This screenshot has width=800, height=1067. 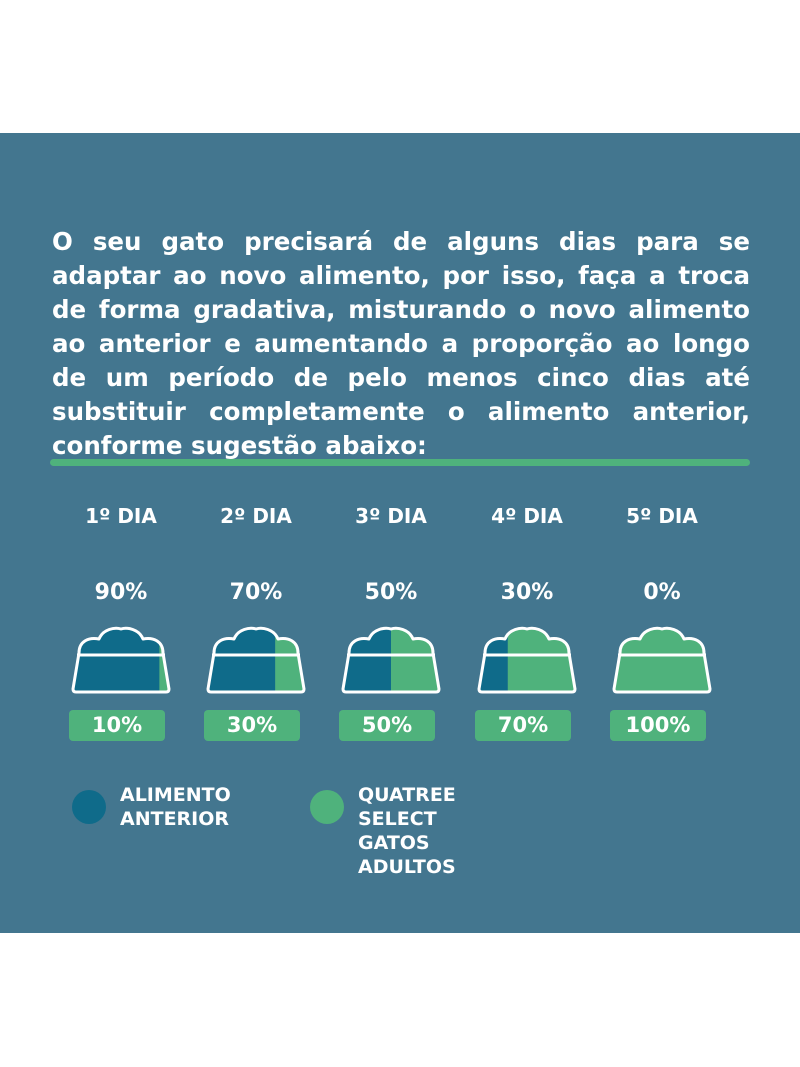 What do you see at coordinates (523, 725) in the screenshot?
I see `new-food-percent-badge: 70%` at bounding box center [523, 725].